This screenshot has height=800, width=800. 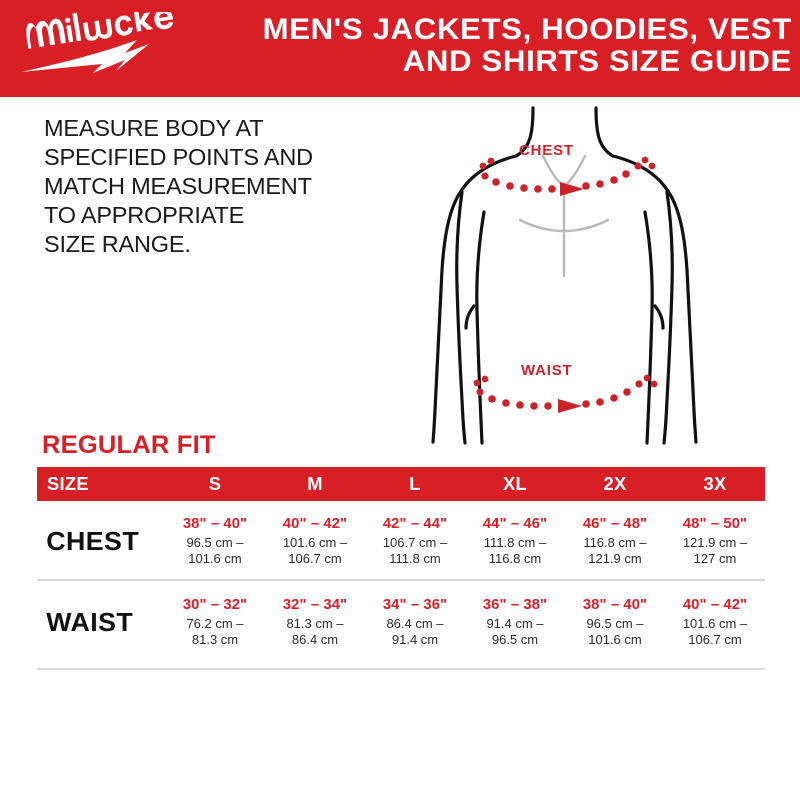 I want to click on chest-m-inches: 40" – 42", so click(x=315, y=523).